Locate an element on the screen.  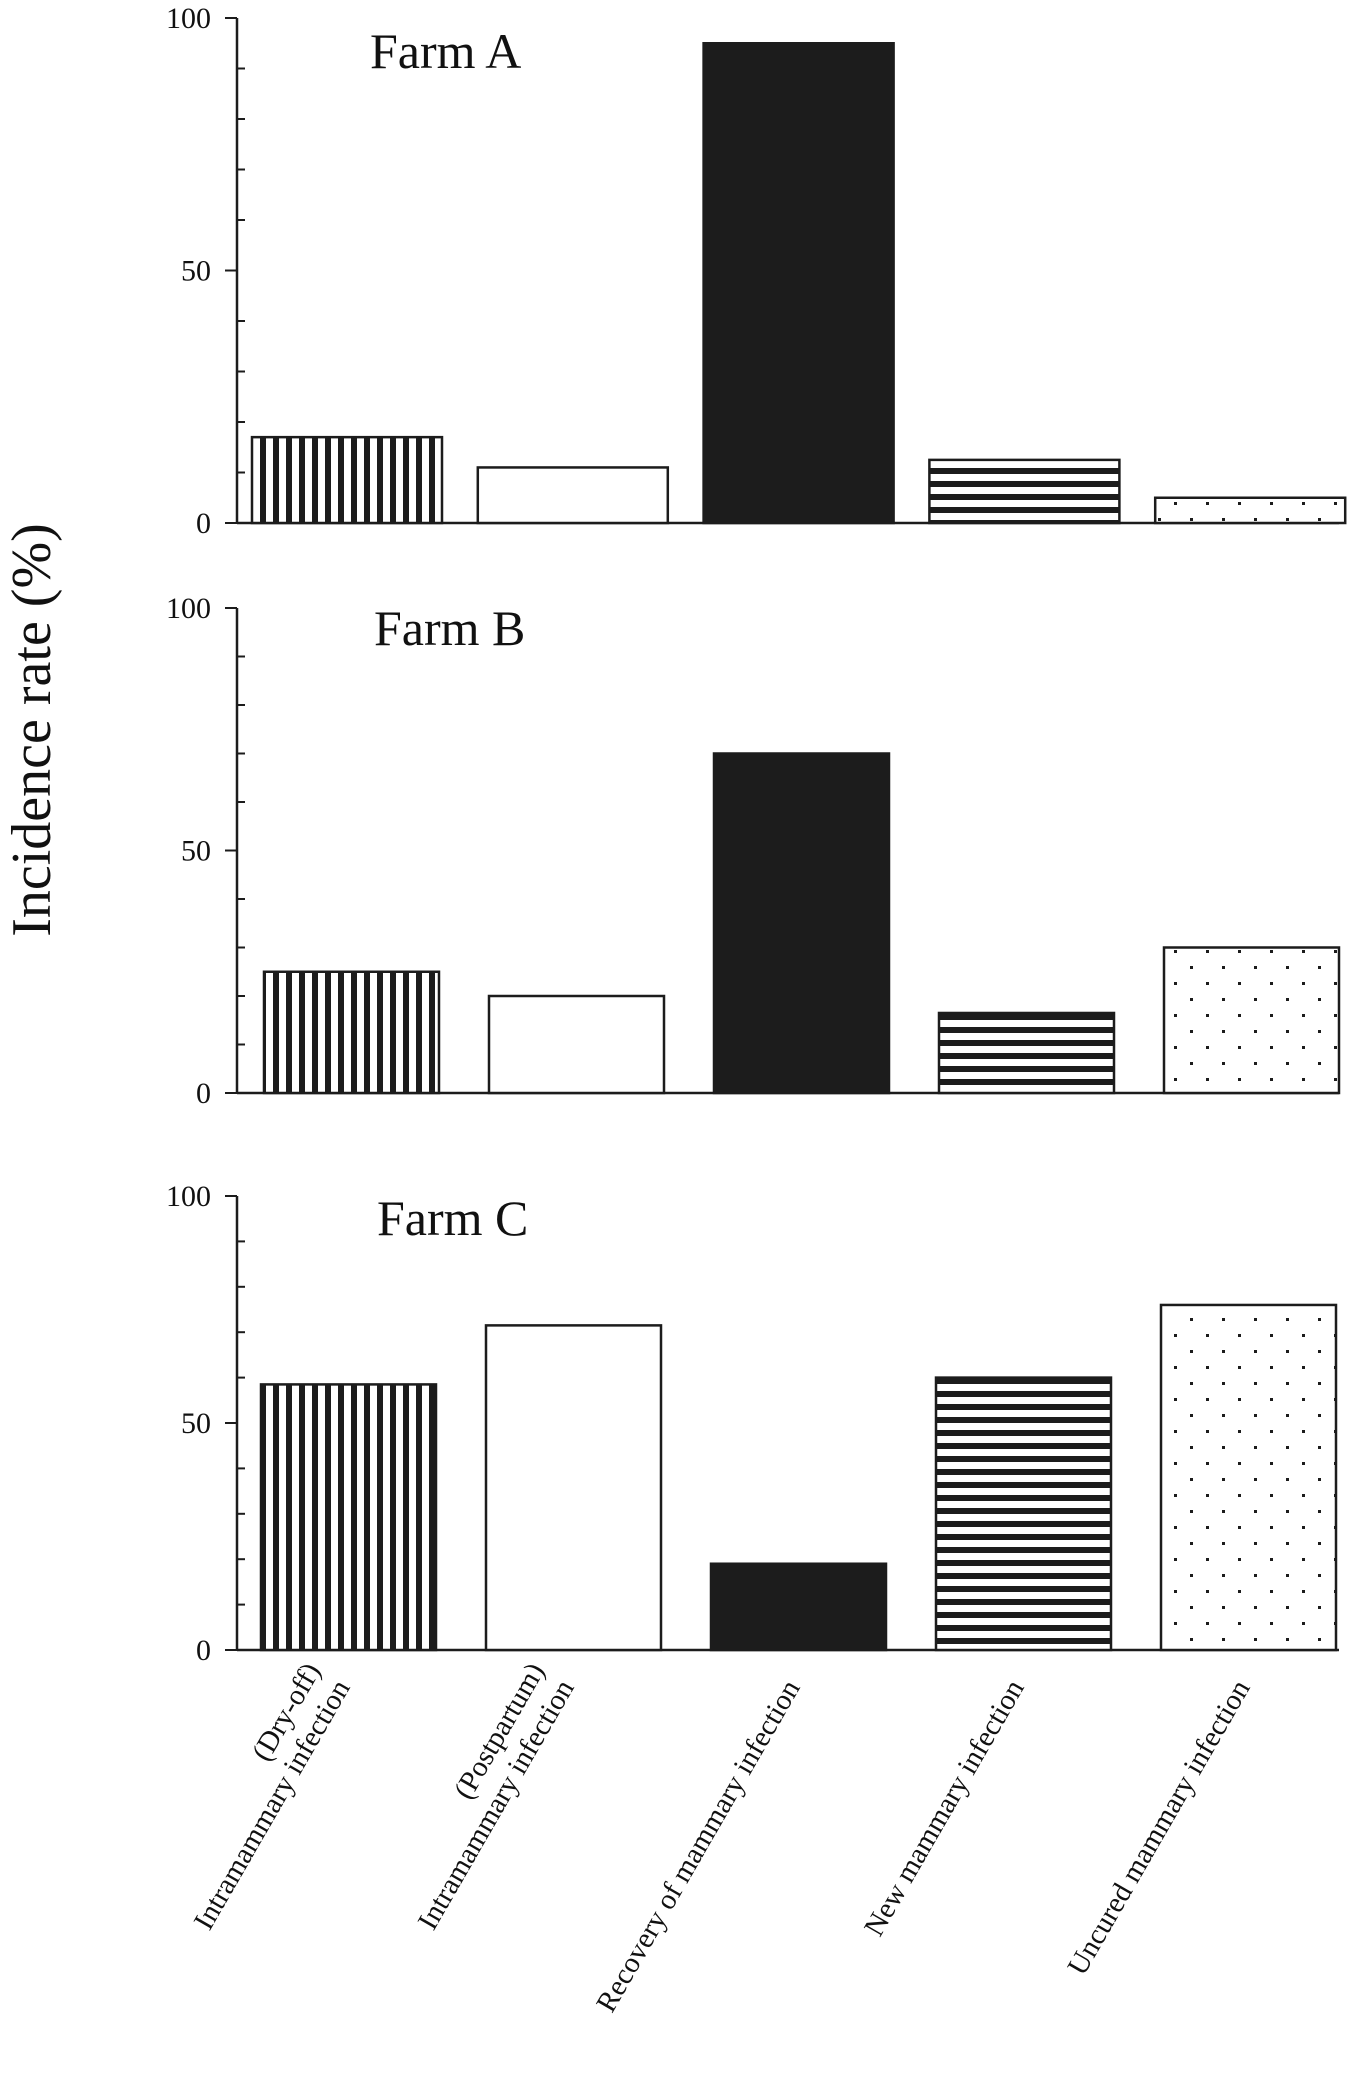
x-category-label-line: Recovery of mammary infection is located at coordinates (698, 1846).